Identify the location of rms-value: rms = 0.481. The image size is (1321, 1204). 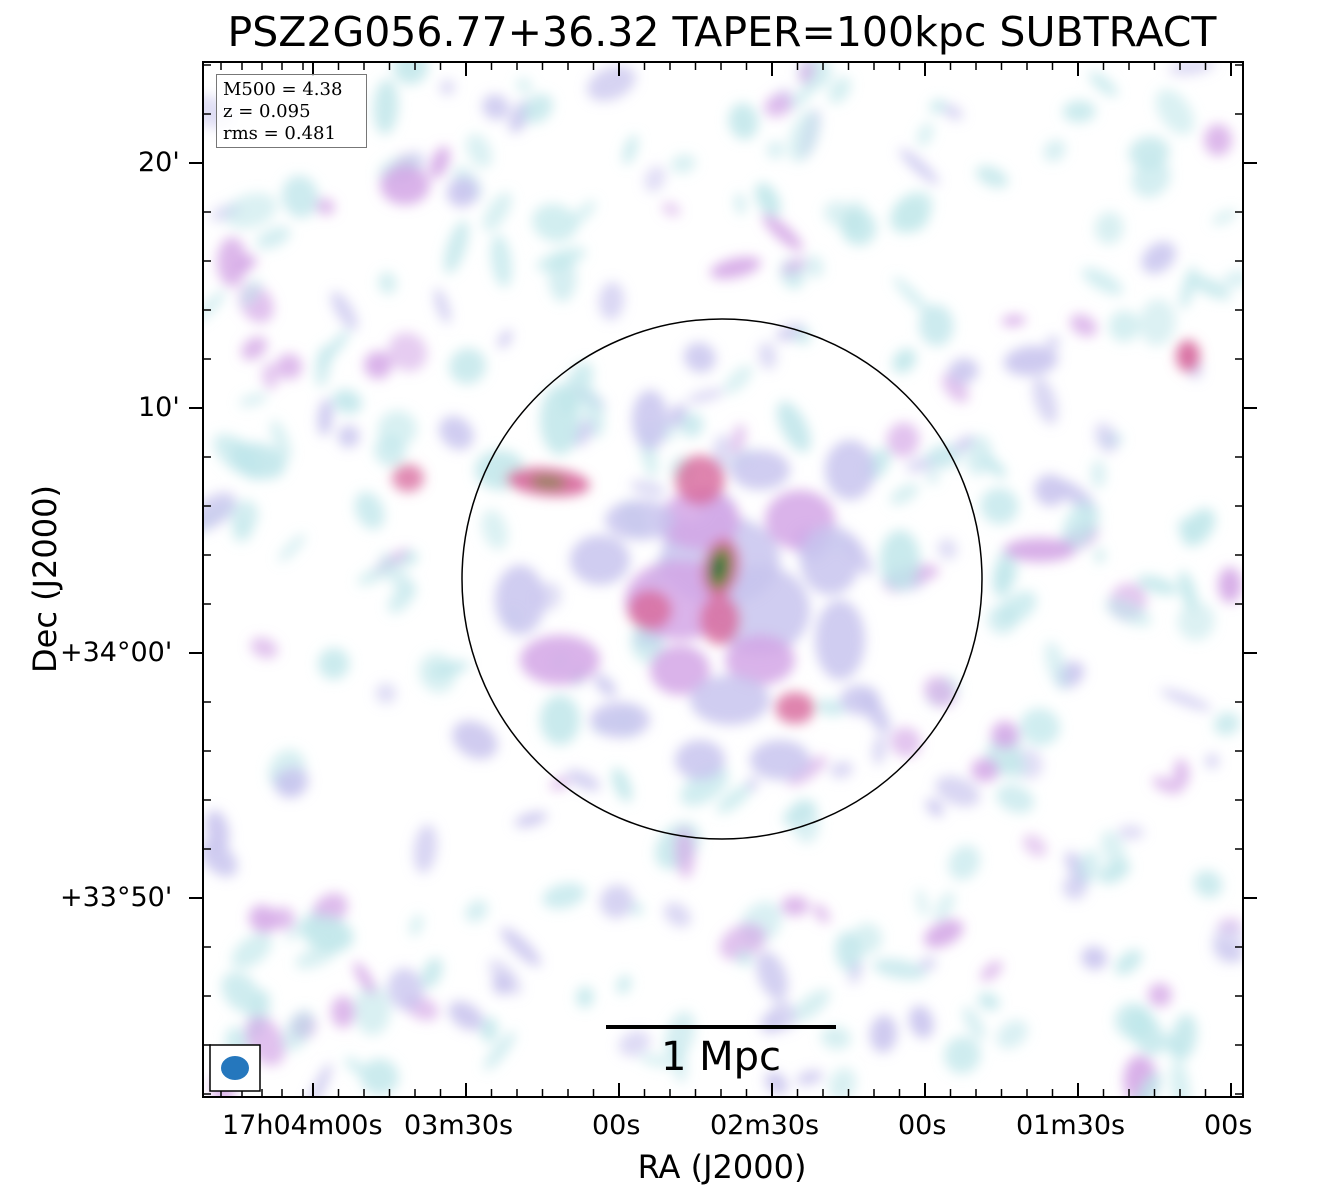
(279, 133).